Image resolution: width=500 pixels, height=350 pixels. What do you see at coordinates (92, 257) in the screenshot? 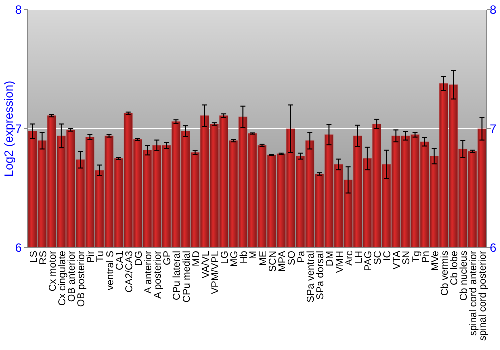
I see `x-tick-label: Pir` at bounding box center [92, 257].